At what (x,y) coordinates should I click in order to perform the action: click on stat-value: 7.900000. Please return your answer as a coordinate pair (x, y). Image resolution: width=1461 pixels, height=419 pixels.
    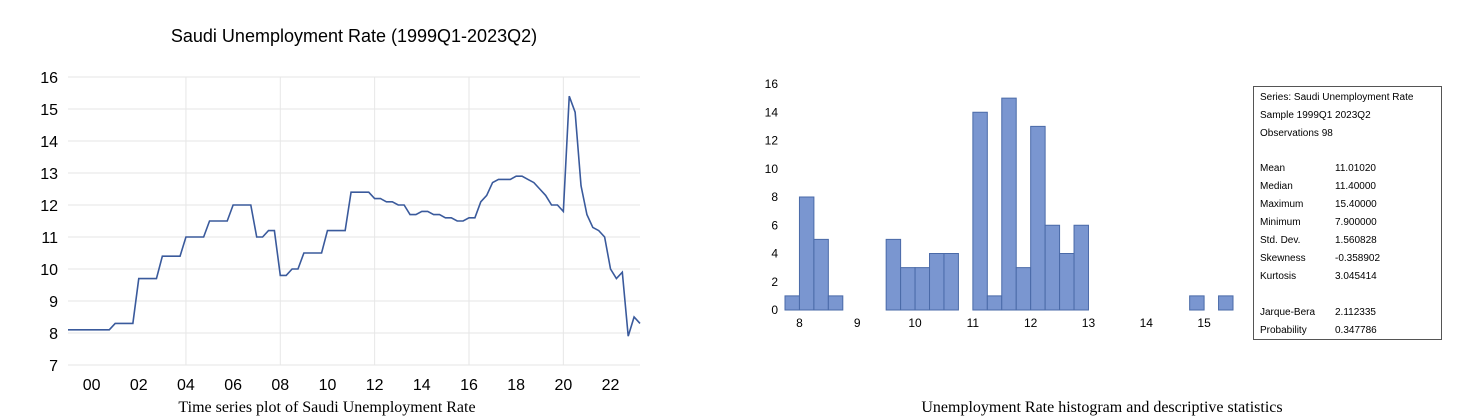
    Looking at the image, I should click on (1356, 222).